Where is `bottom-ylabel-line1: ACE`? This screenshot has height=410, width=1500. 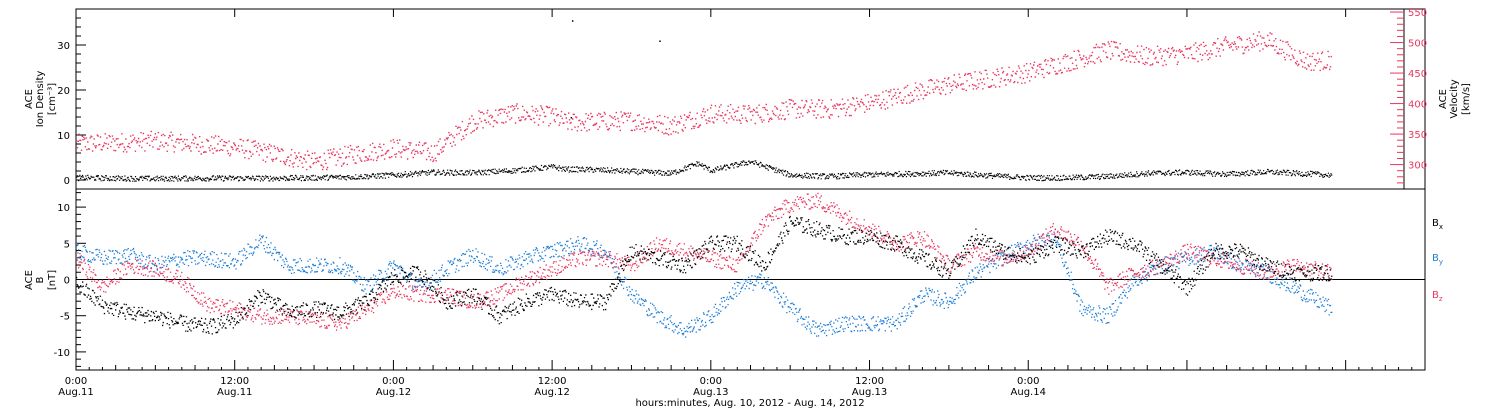 bottom-ylabel-line1: ACE is located at coordinates (29, 280).